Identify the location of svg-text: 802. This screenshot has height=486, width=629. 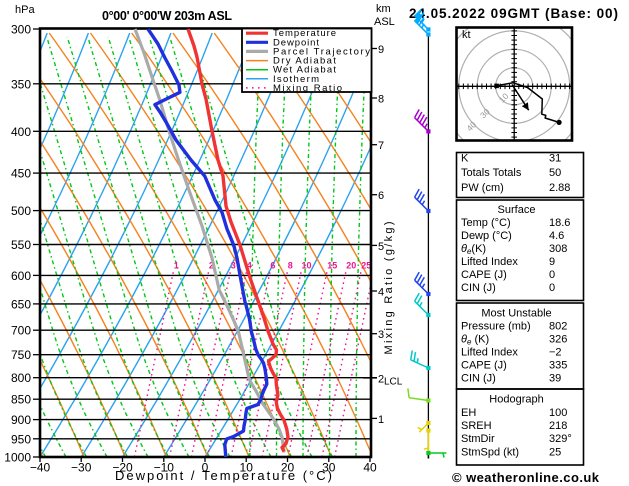
(558, 327).